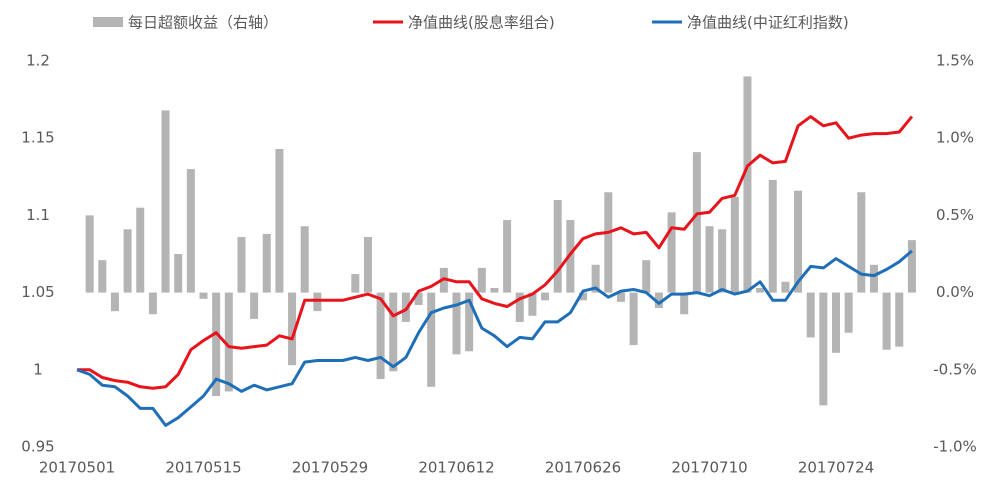  I want to click on legend-label: 净值曲线(股息率组合), so click(481, 23).